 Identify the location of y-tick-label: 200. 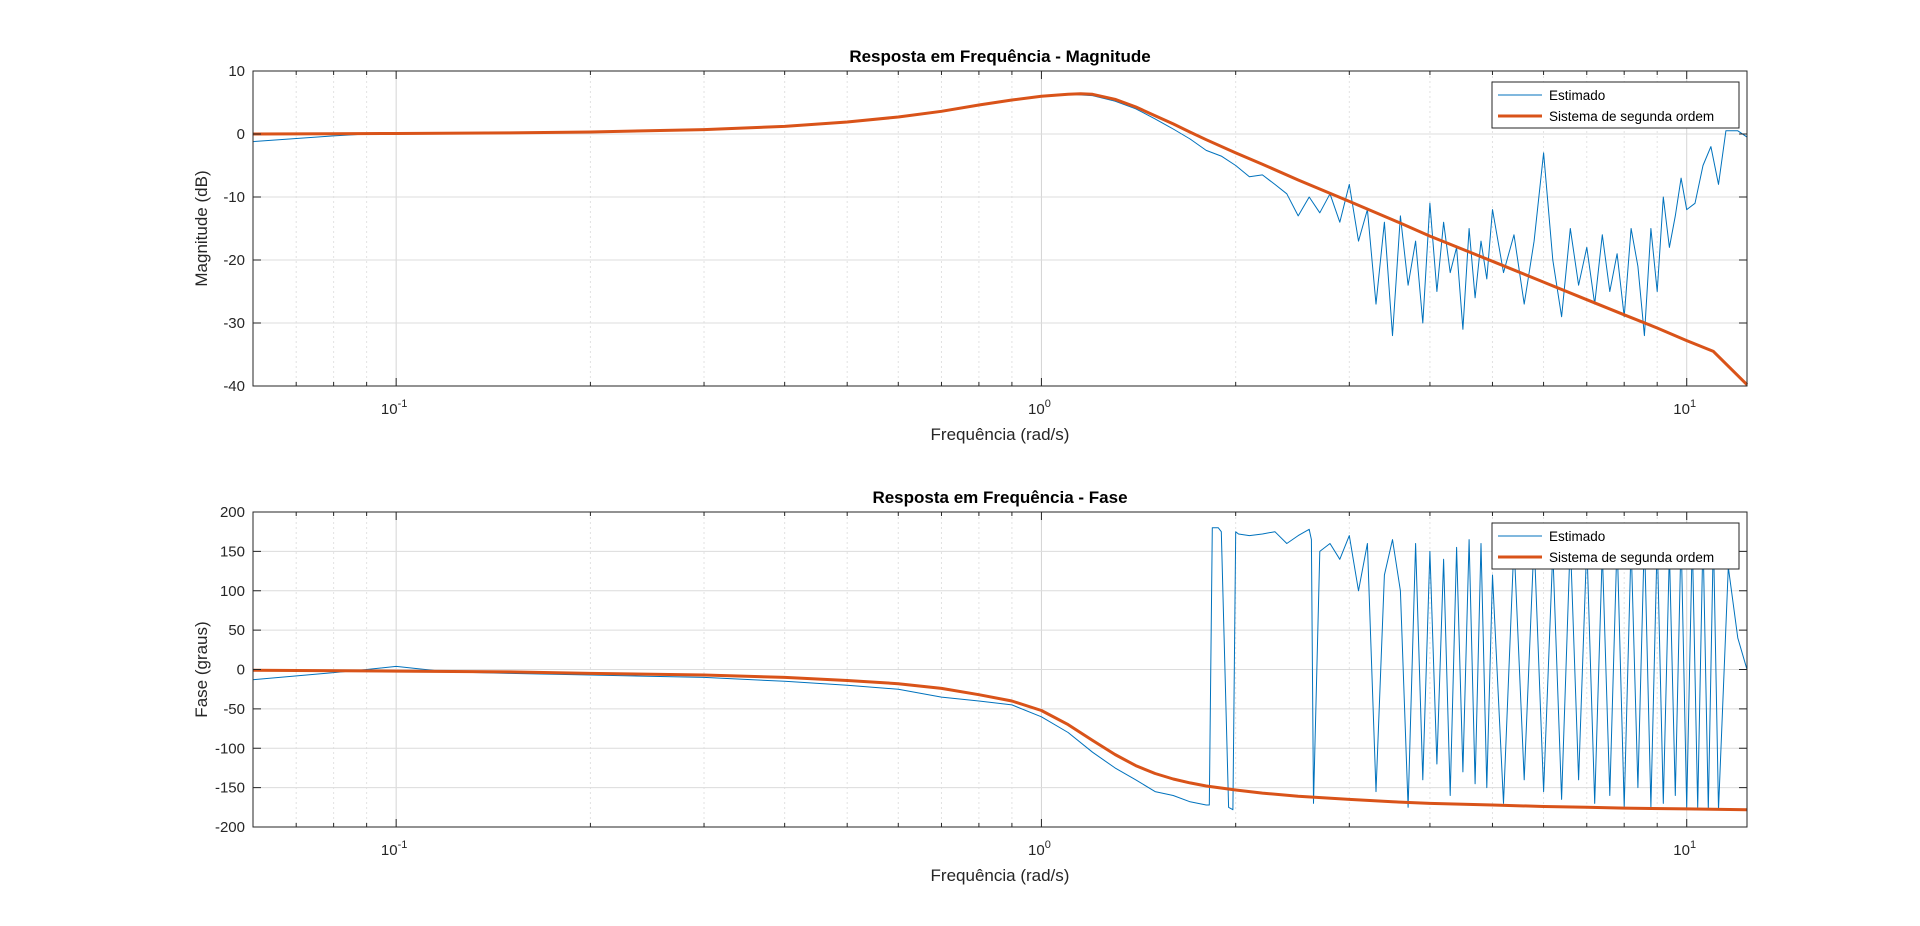
(232, 512).